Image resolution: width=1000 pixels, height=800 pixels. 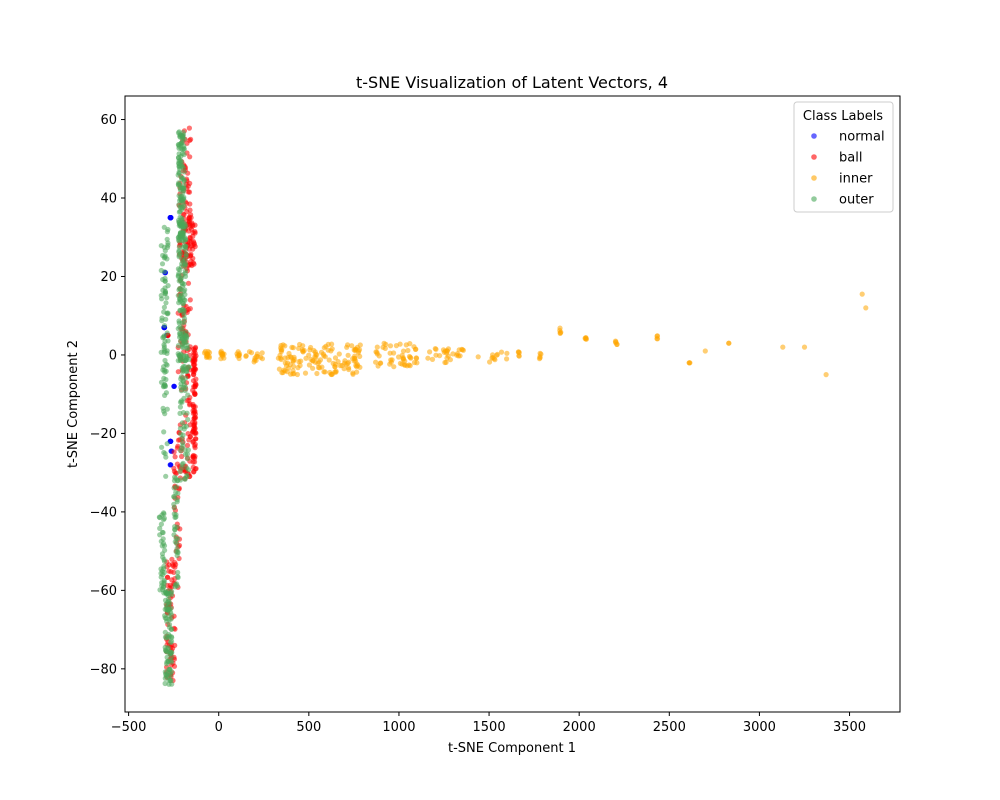 I want to click on legend-marker-outer, so click(x=814, y=199).